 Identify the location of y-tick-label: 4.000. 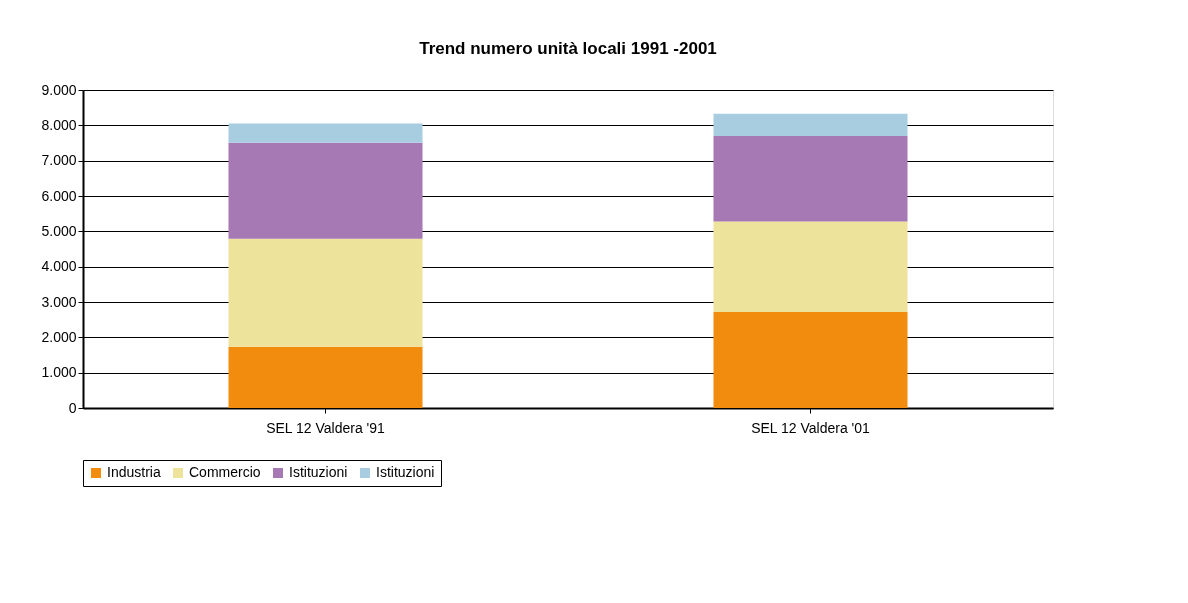
(59, 266).